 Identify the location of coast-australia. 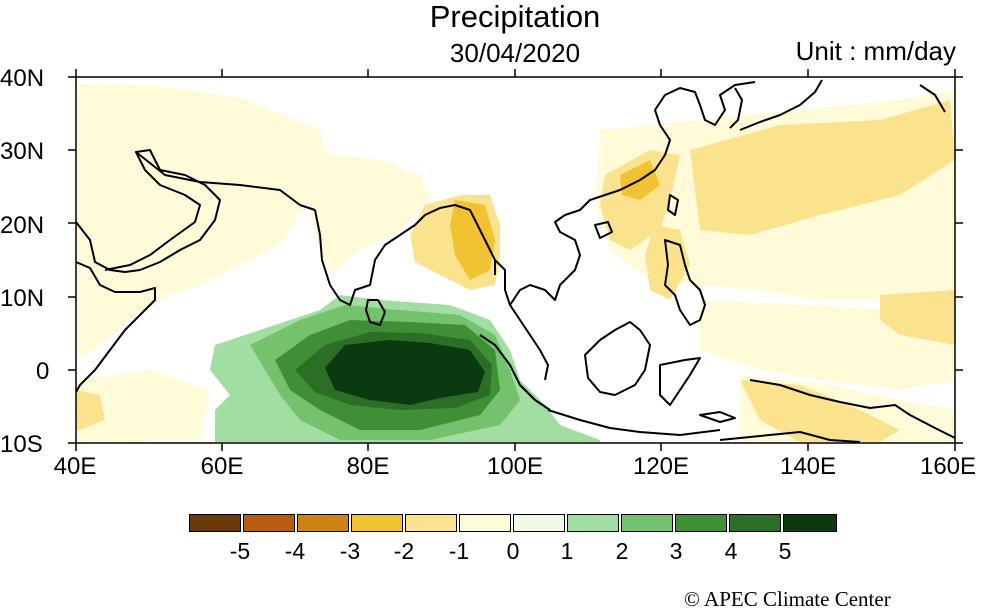
(790, 437).